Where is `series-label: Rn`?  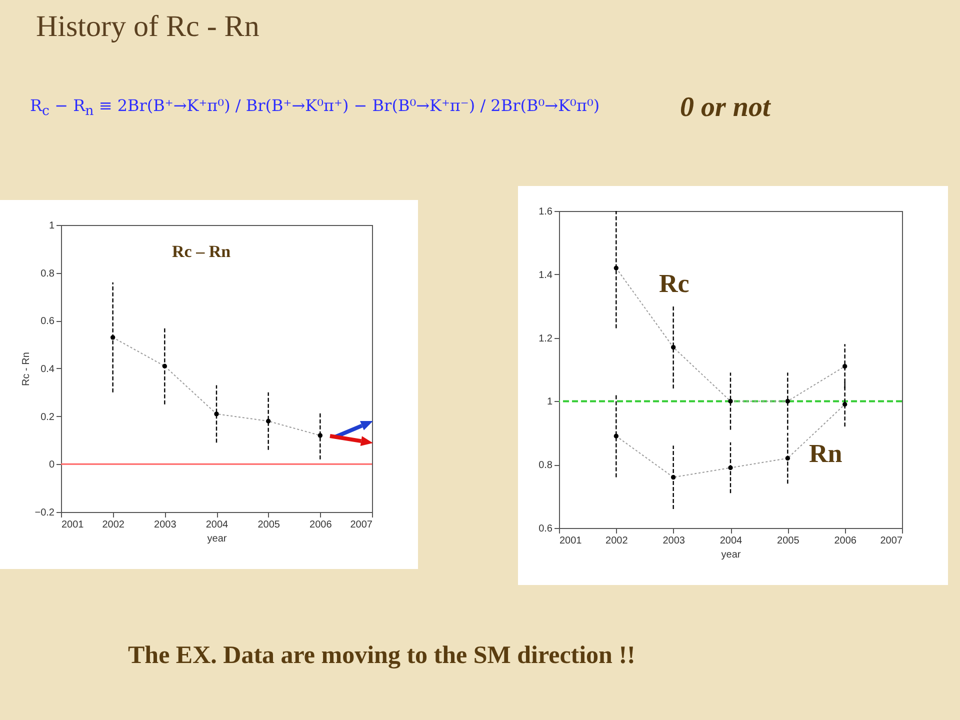 series-label: Rn is located at coordinates (826, 453).